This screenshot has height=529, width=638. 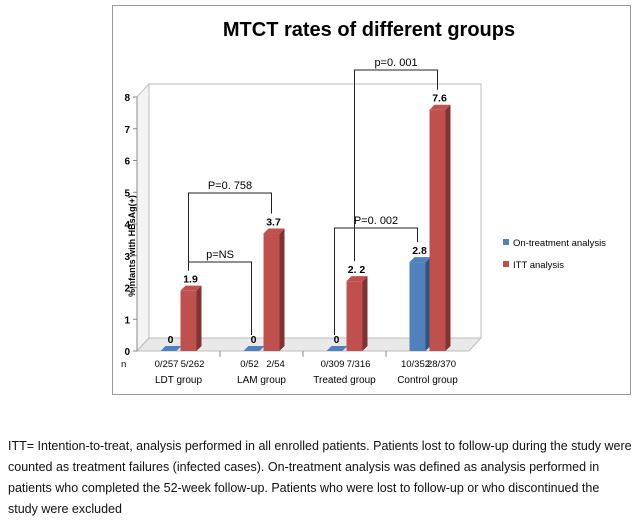 I want to click on y-tick-label: 5, so click(x=127, y=193).